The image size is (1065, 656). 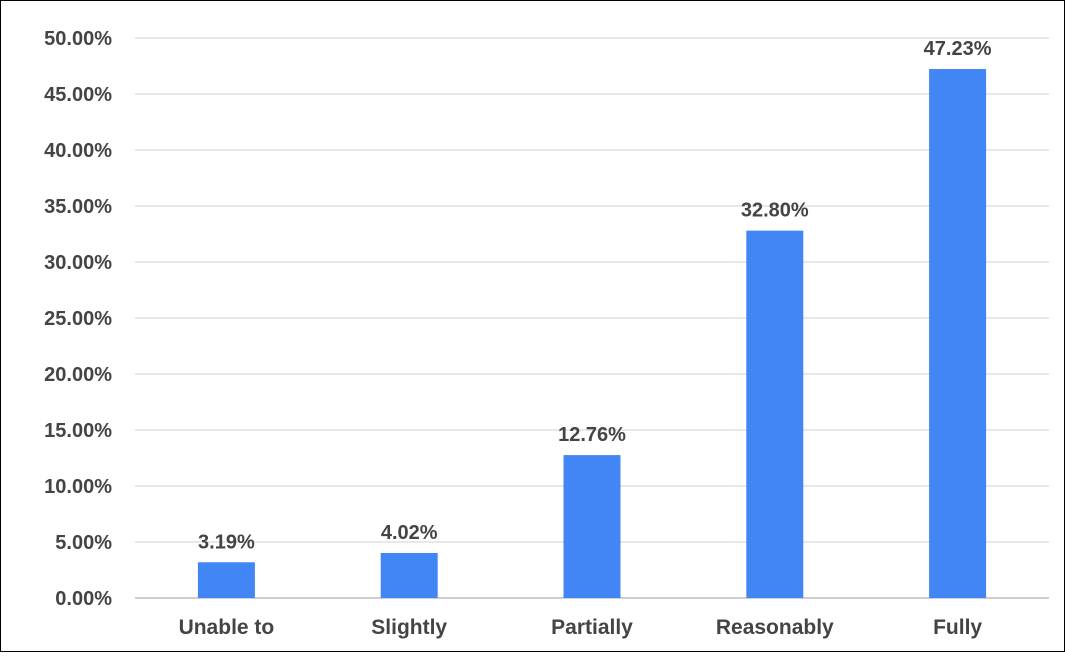 What do you see at coordinates (83, 599) in the screenshot?
I see `y-tick-label: 0.00%` at bounding box center [83, 599].